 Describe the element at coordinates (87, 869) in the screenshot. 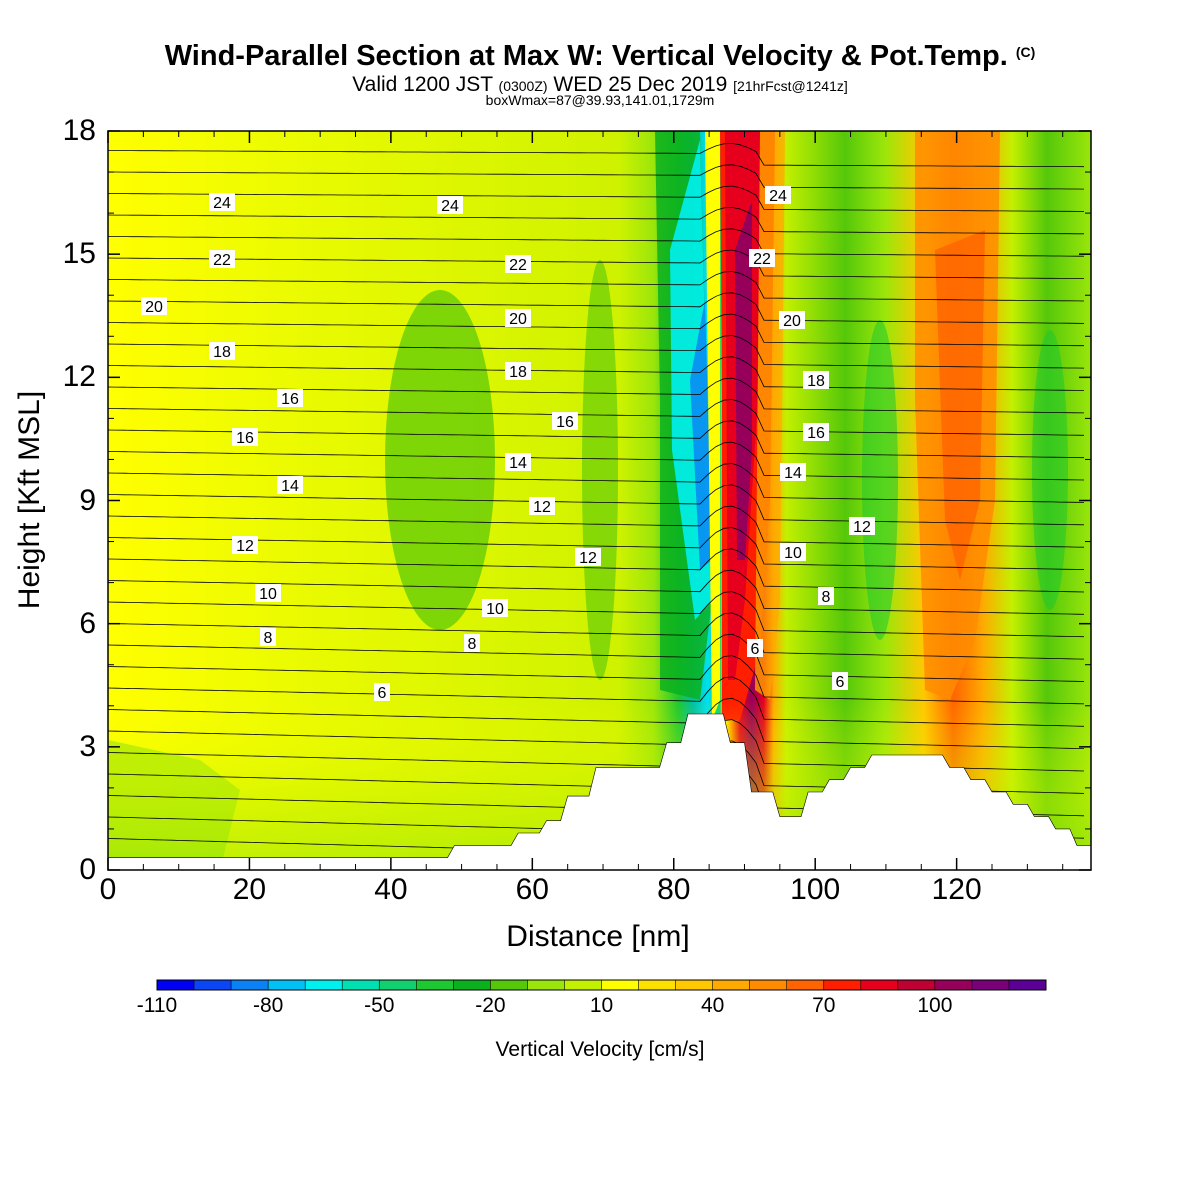

I see `y-tick-label: 0` at that location.